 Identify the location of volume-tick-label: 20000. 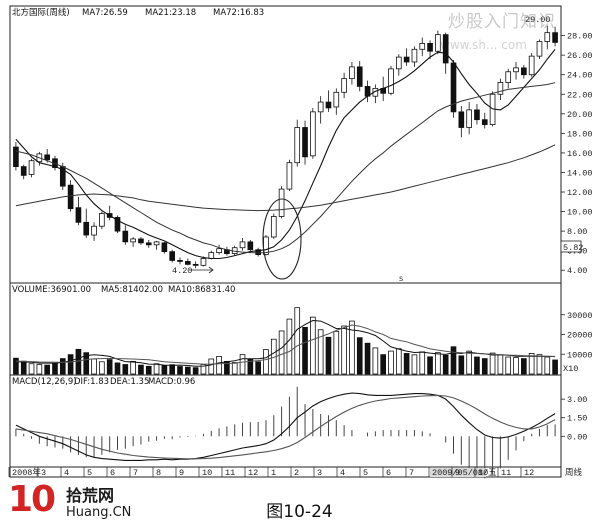
(580, 336).